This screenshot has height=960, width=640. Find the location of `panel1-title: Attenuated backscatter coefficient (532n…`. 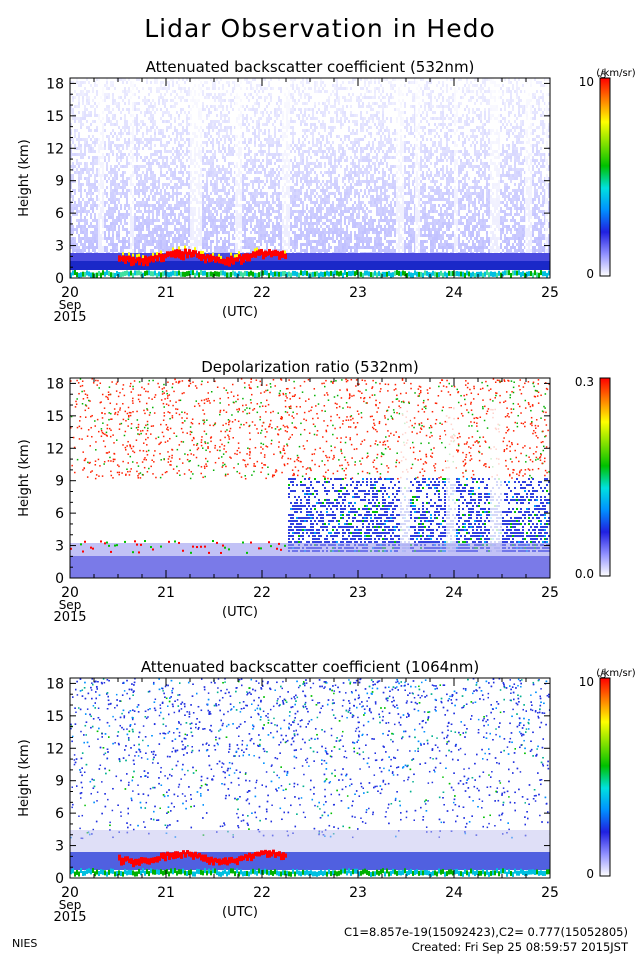

panel1-title: Attenuated backscatter coefficient (532n… is located at coordinates (310, 67).